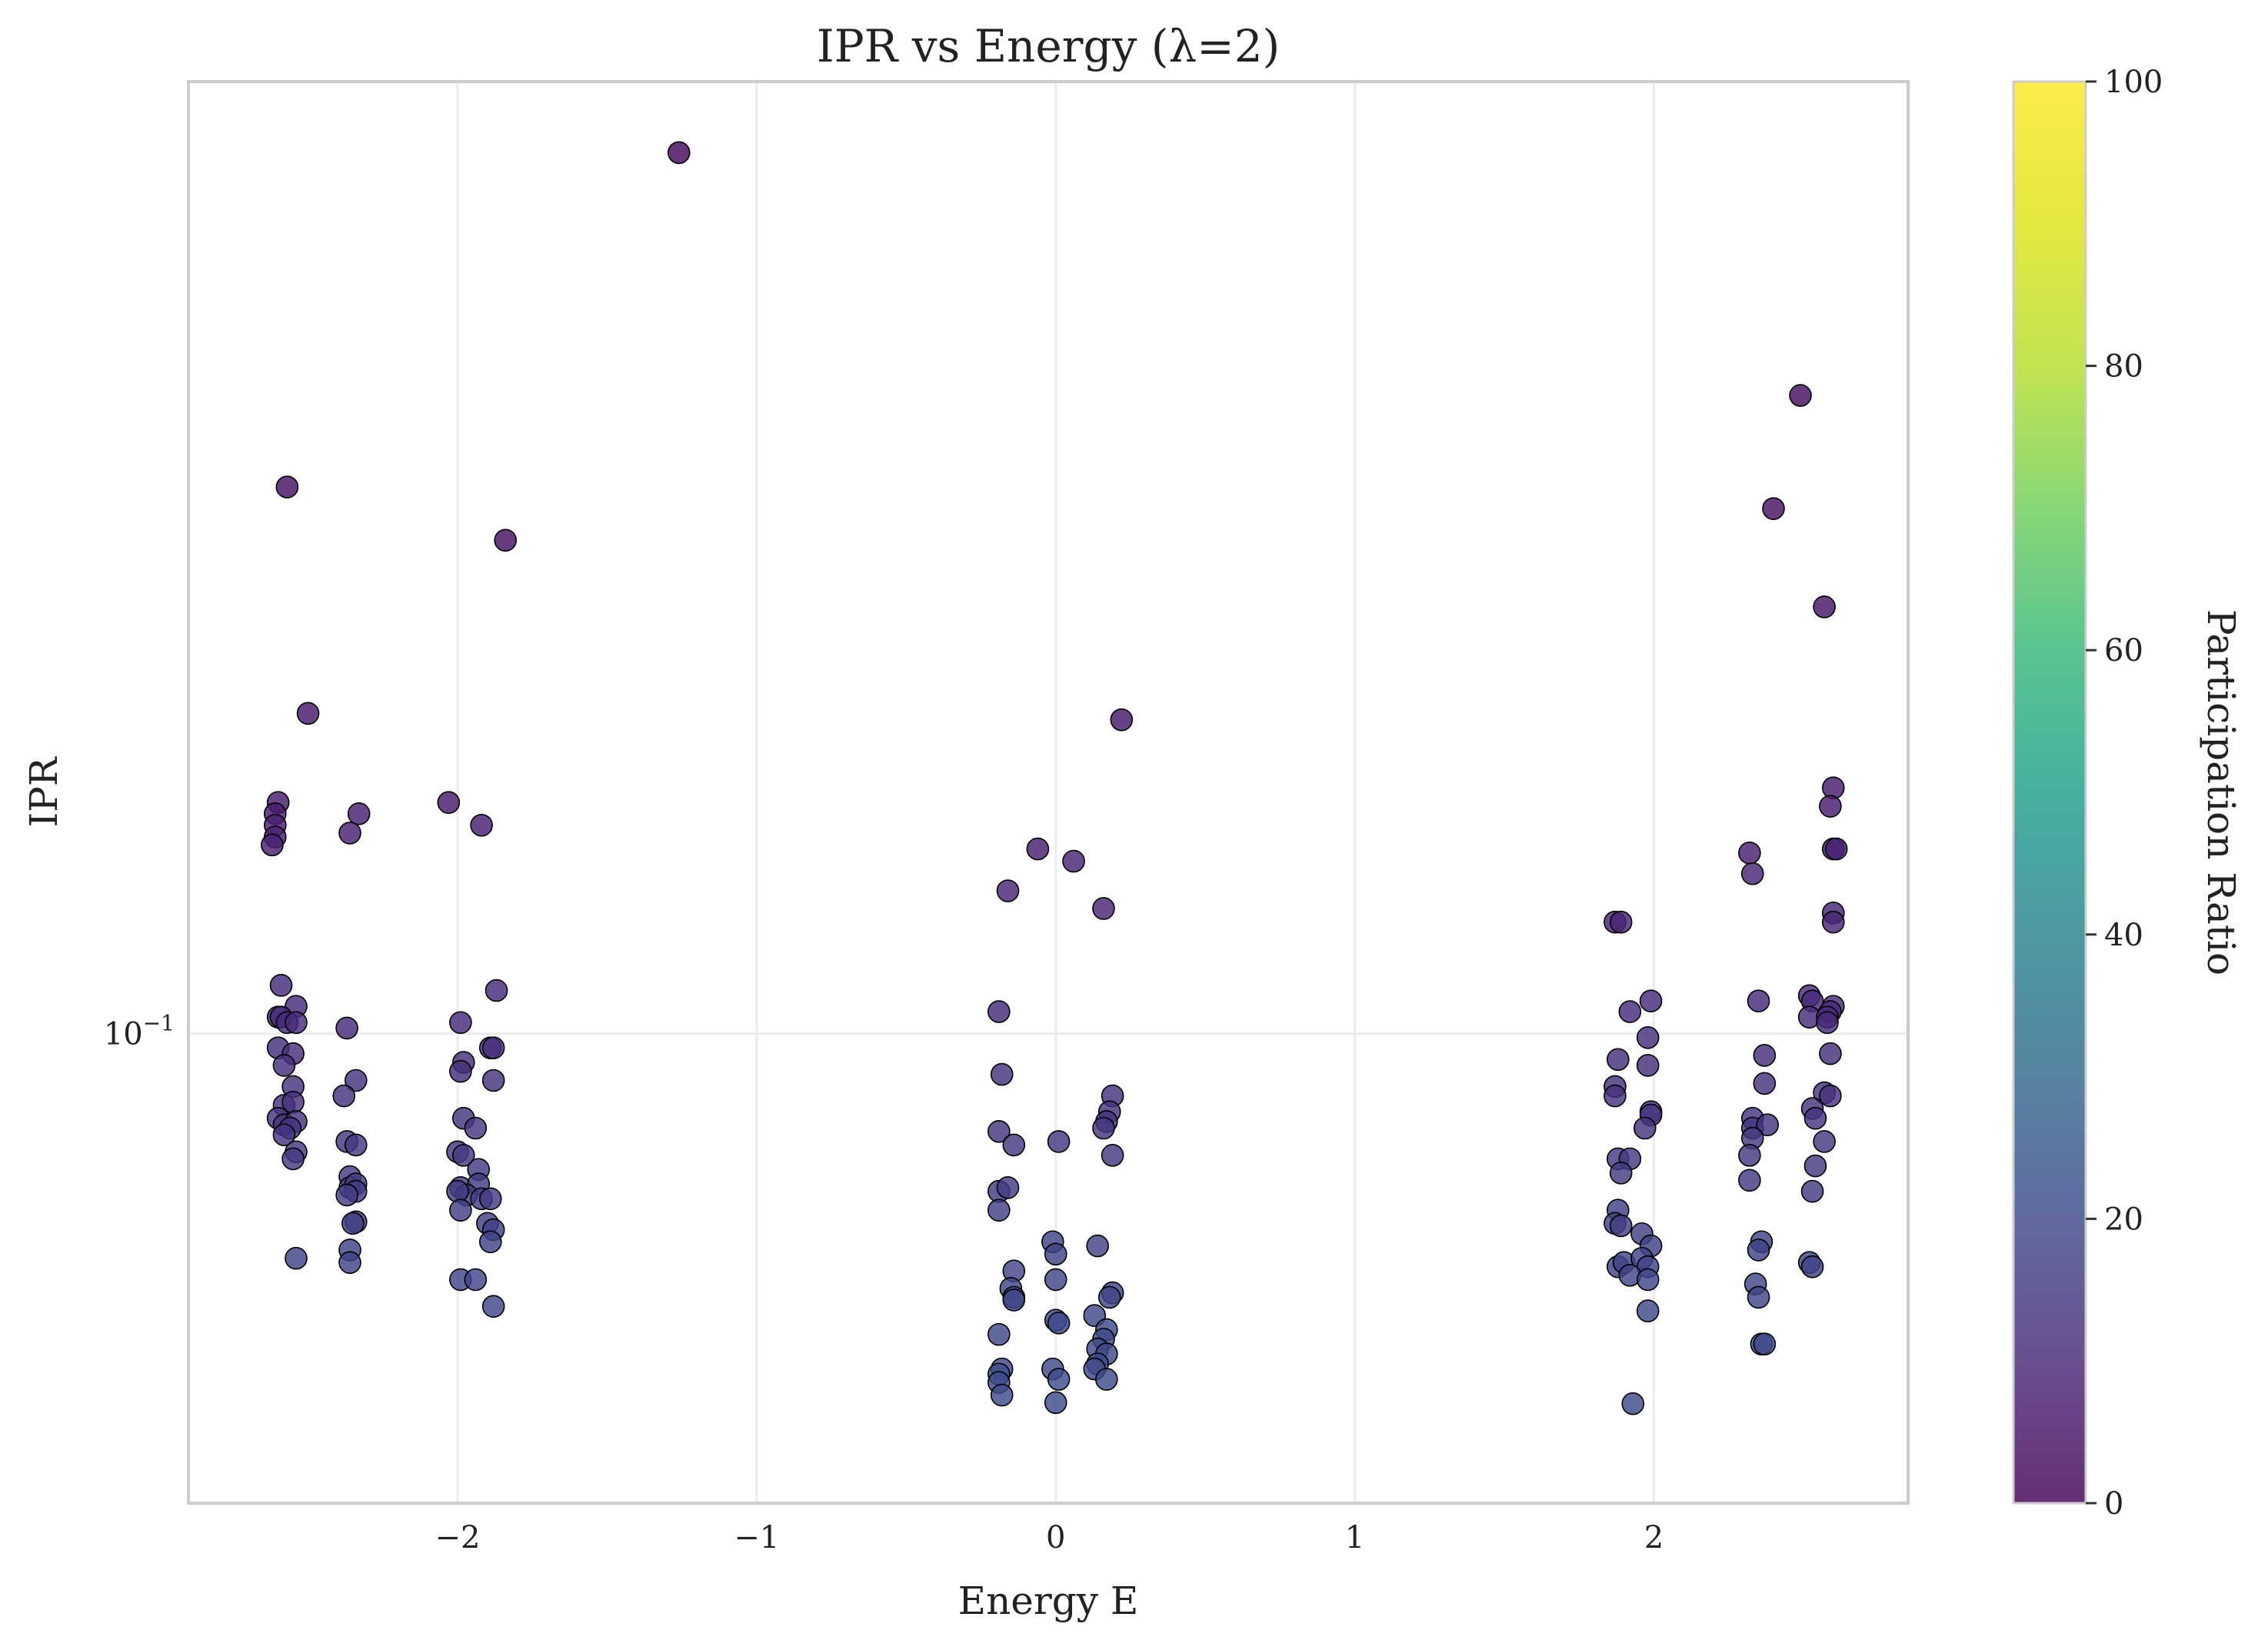 The width and height of the screenshot is (2268, 1647). I want to click on y-tick-label: 10−1, so click(139, 1031).